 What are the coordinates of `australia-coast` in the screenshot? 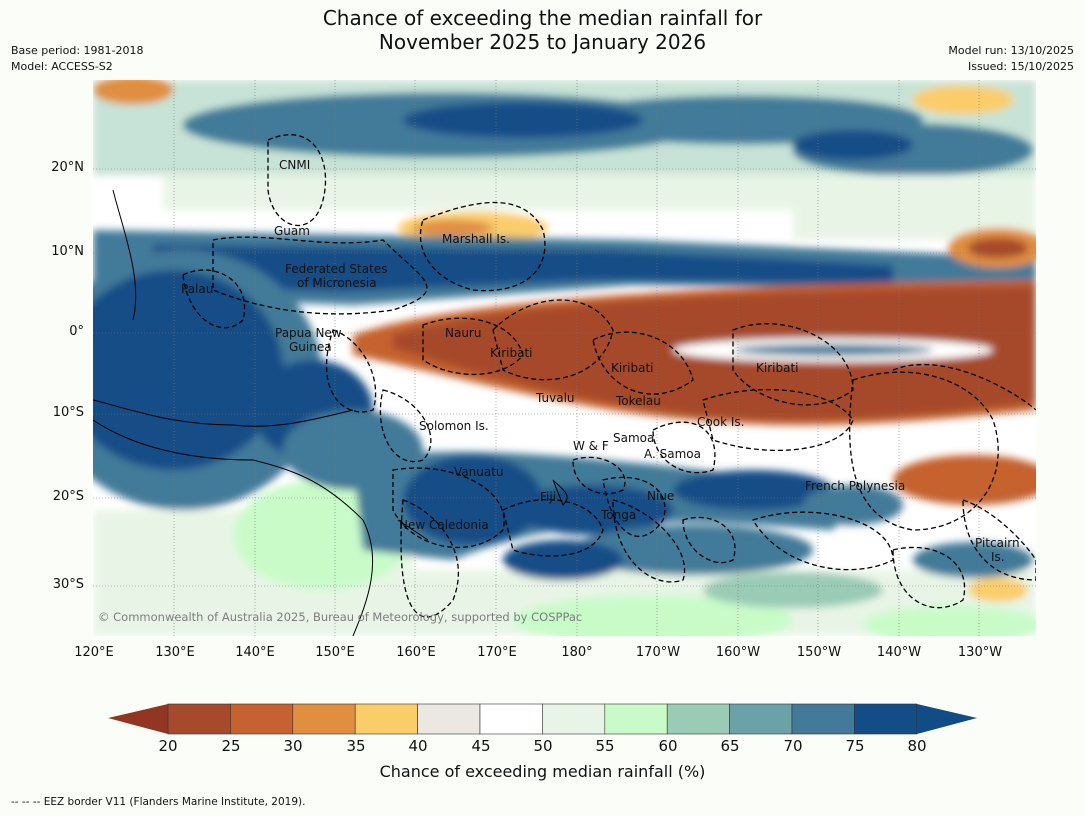 It's located at (233, 527).